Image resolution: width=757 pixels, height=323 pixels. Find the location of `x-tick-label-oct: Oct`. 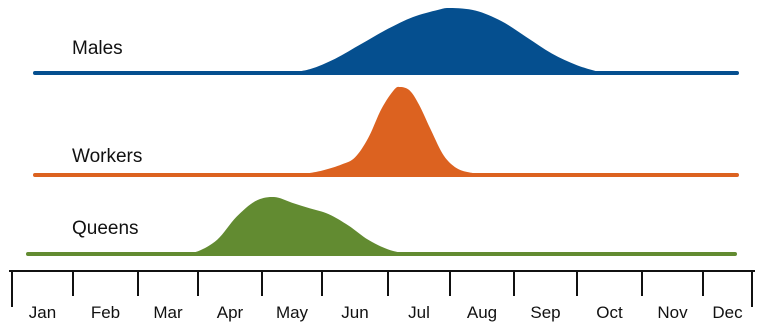

x-tick-label-oct: Oct is located at coordinates (609, 312).